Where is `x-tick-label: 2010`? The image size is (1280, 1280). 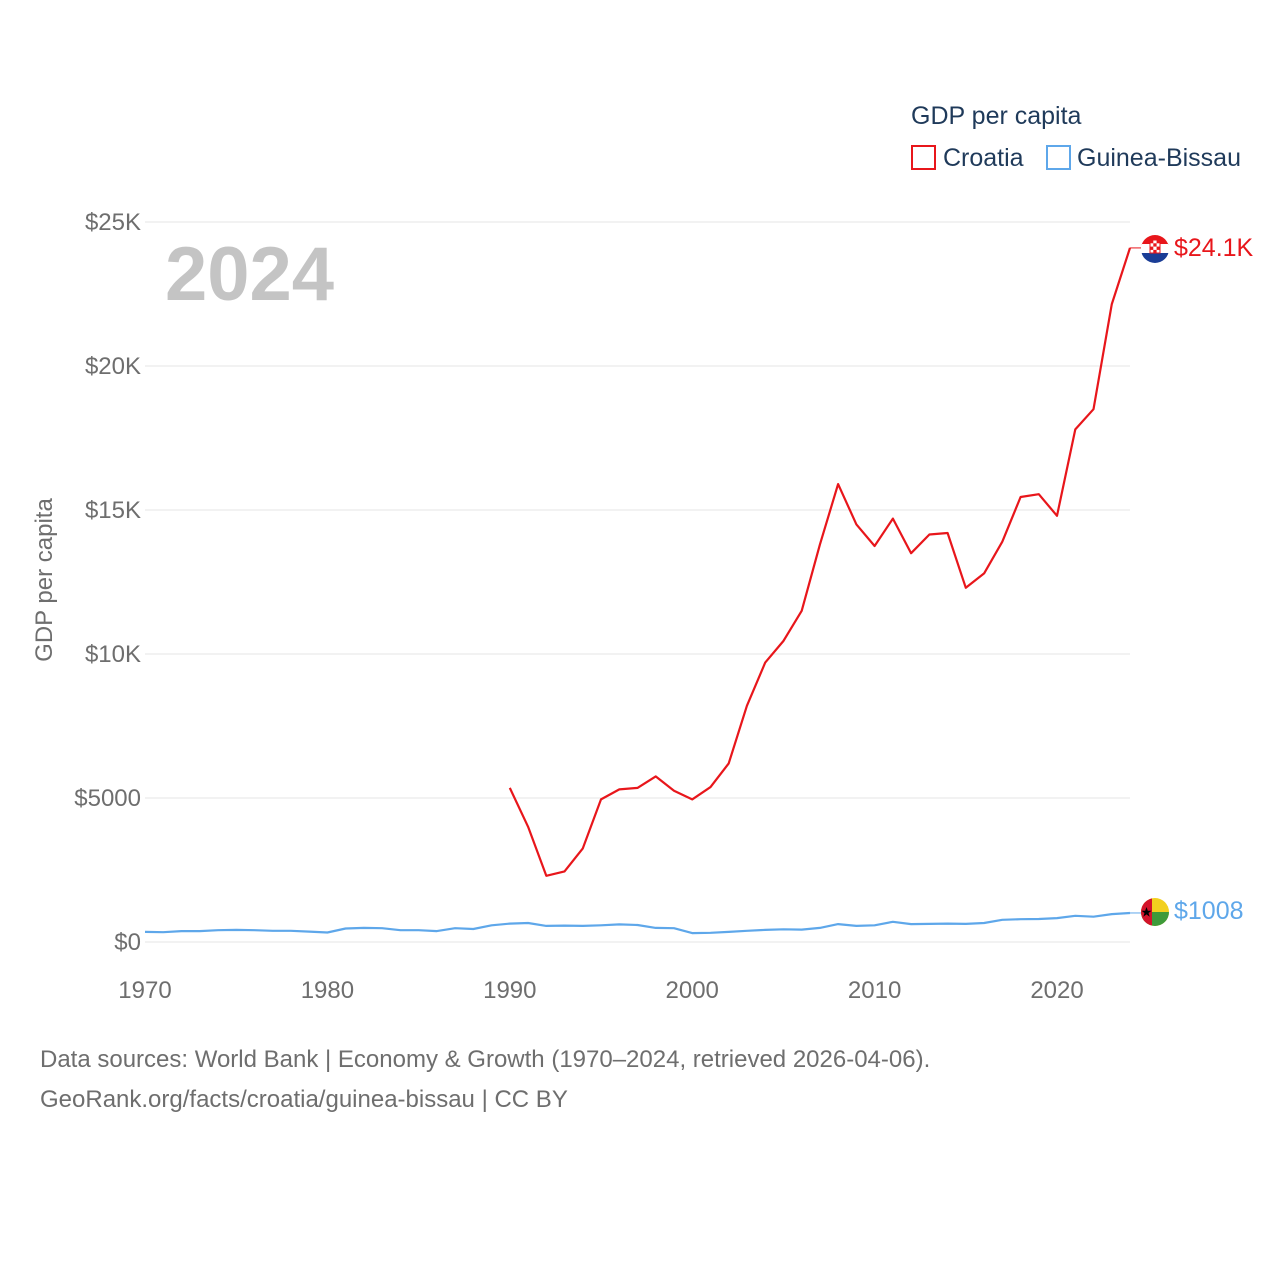
x-tick-label: 2010 is located at coordinates (874, 990).